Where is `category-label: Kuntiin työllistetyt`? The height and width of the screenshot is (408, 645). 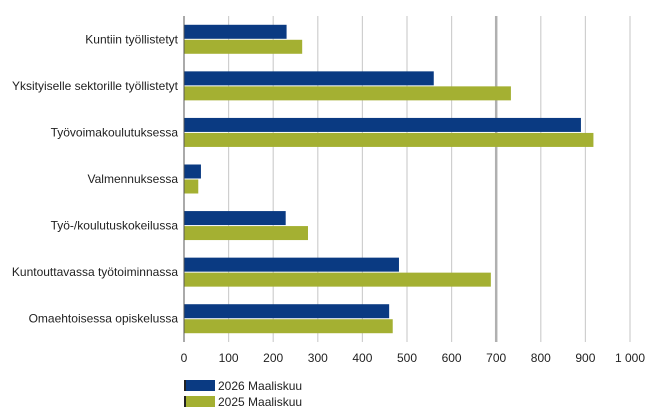
category-label: Kuntiin työllistetyt is located at coordinates (131, 39).